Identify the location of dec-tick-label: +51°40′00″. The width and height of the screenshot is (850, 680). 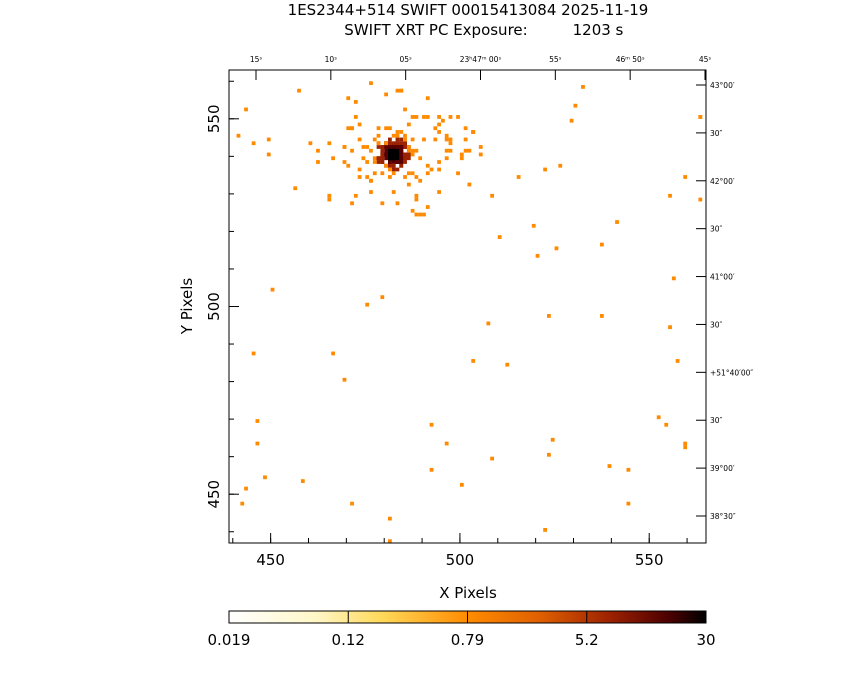
(731, 372).